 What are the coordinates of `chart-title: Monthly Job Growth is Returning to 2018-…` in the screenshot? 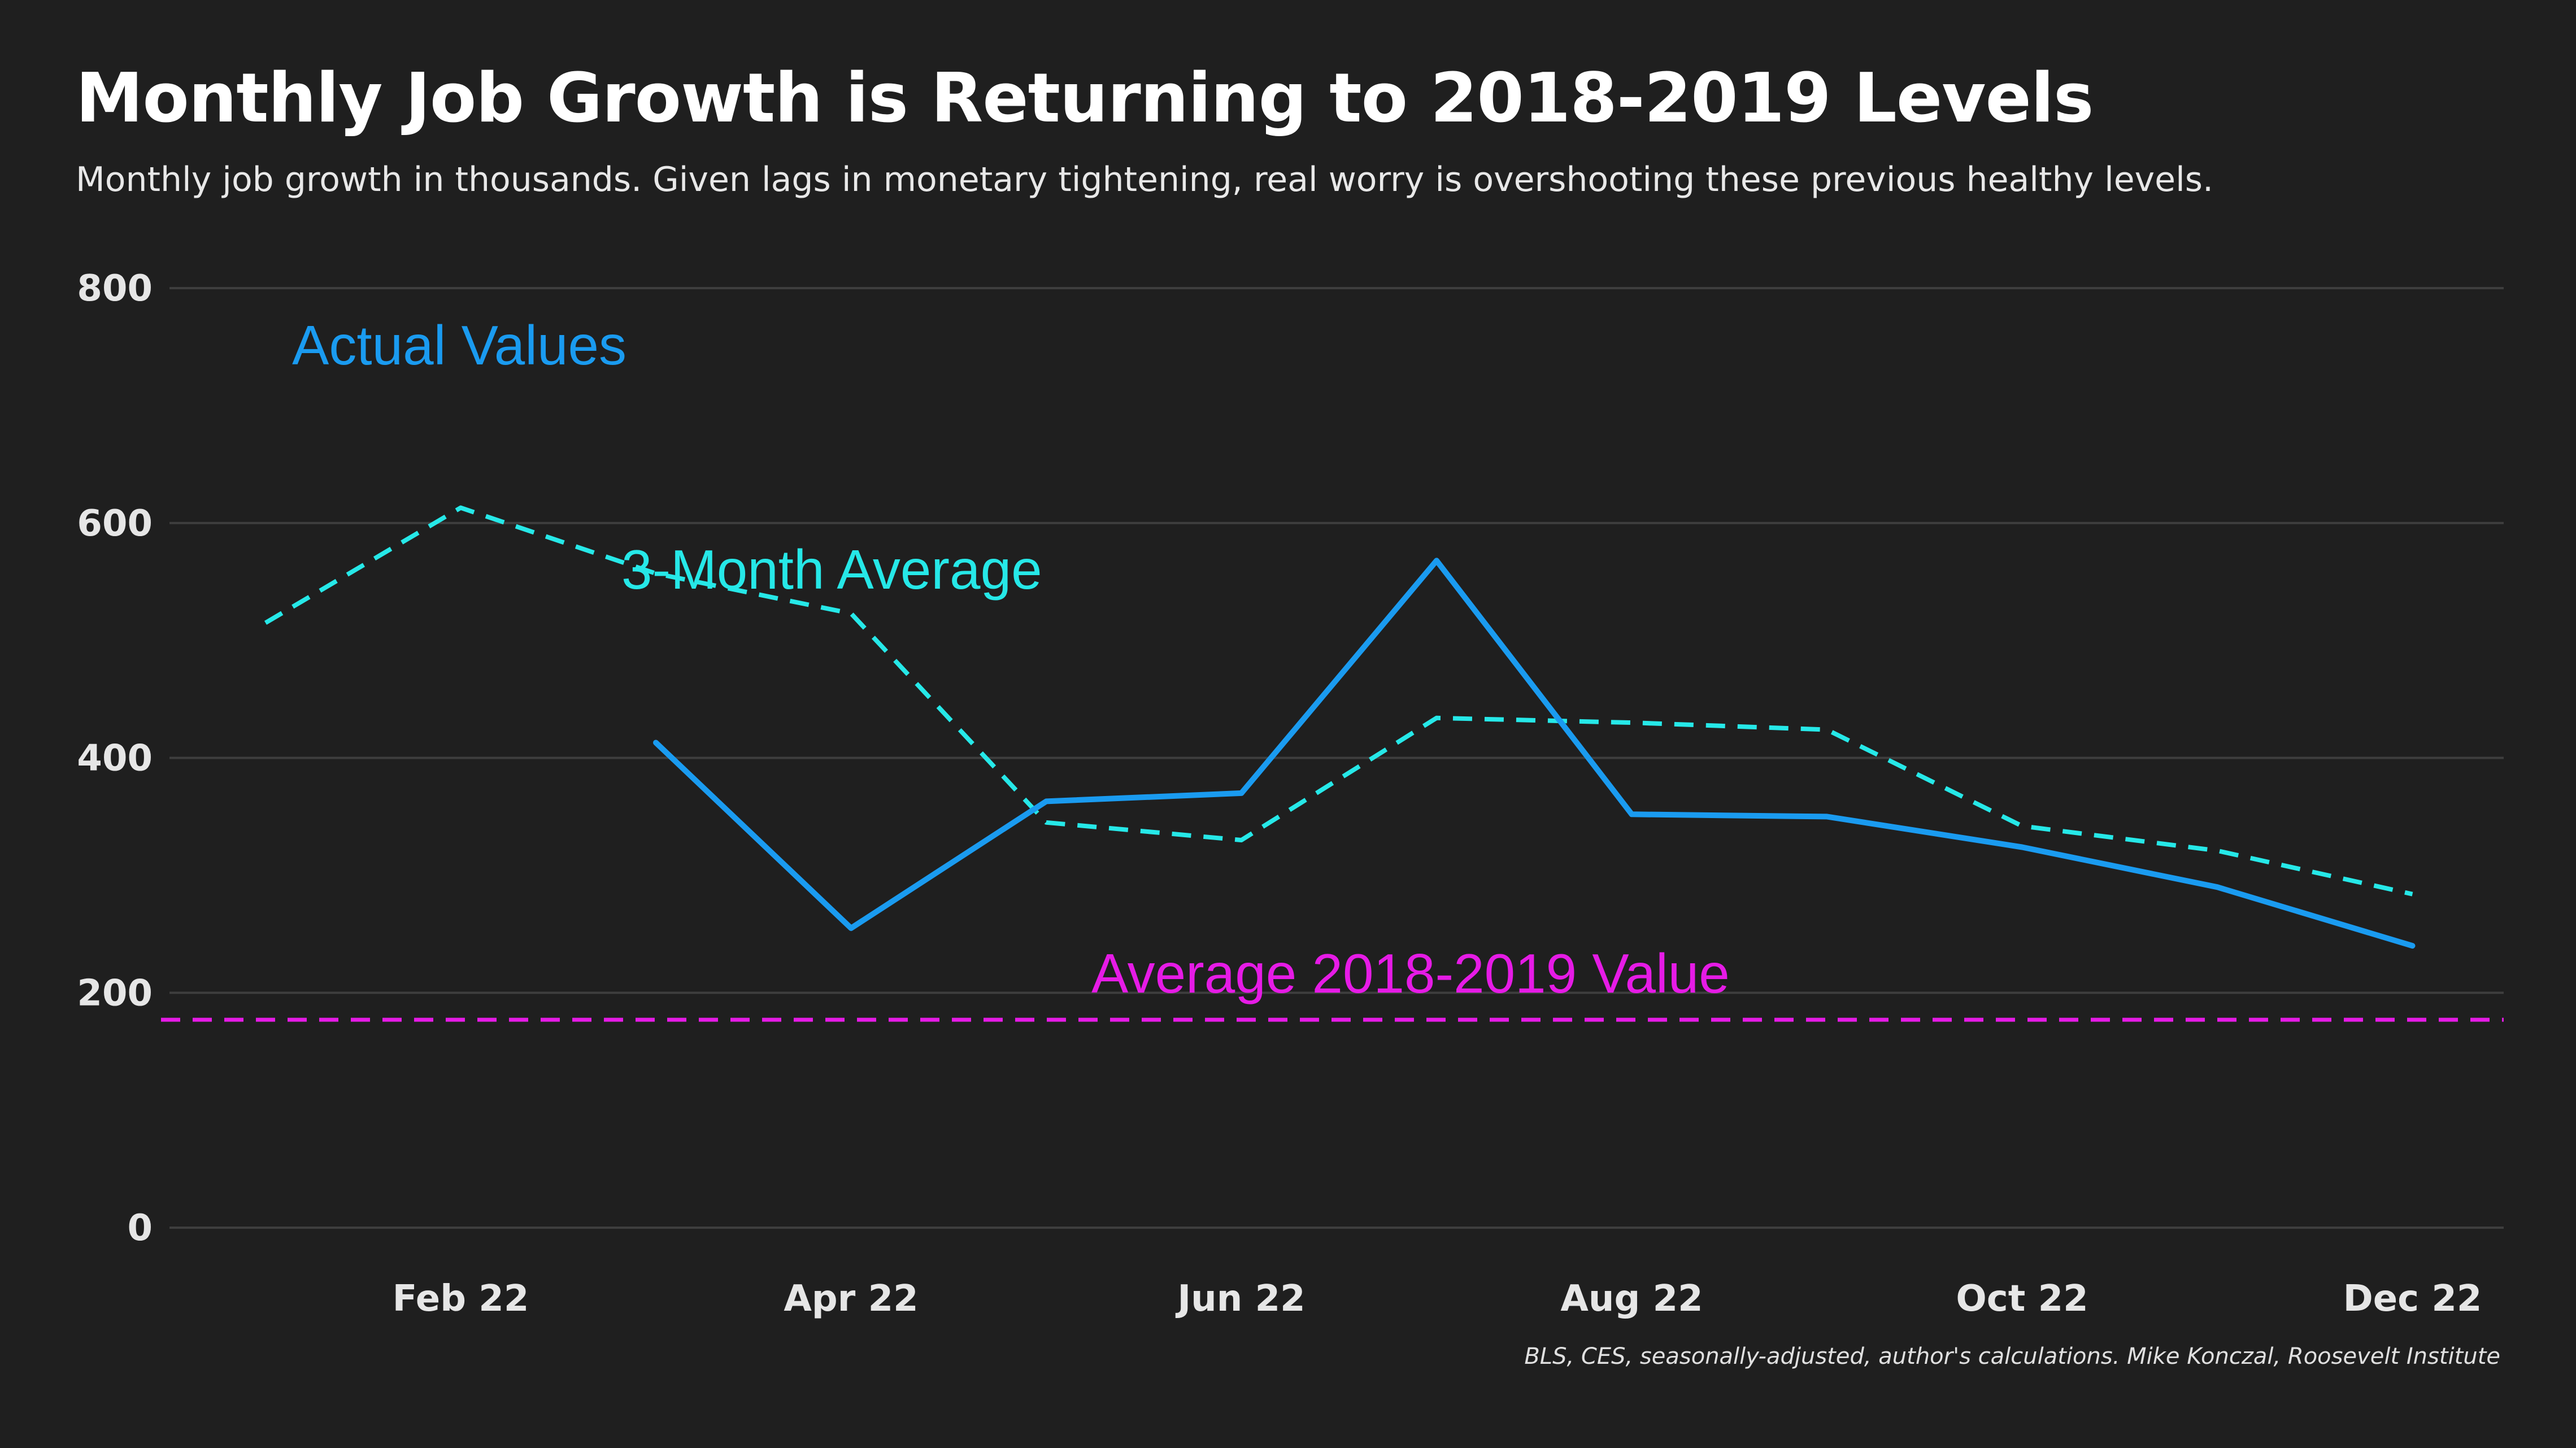 It's located at (1085, 99).